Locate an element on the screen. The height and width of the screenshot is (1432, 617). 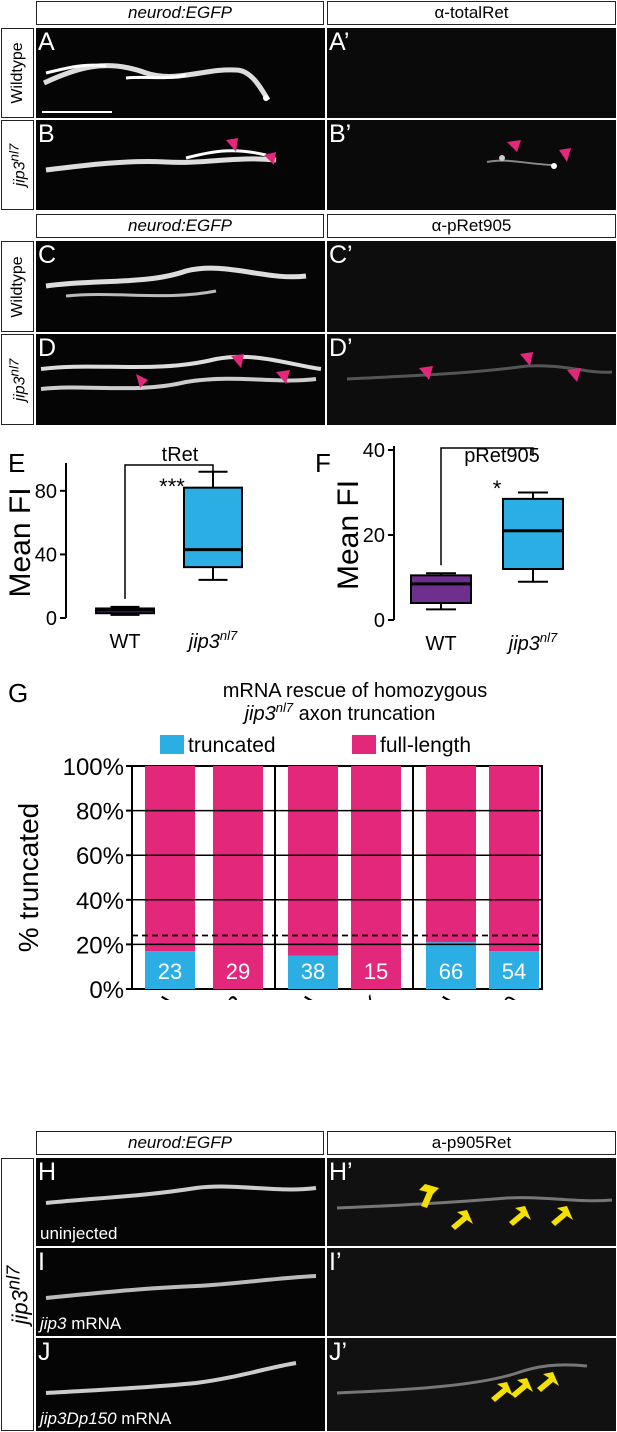
x-tick-label-F: jip3nl7 is located at coordinates (532, 642).